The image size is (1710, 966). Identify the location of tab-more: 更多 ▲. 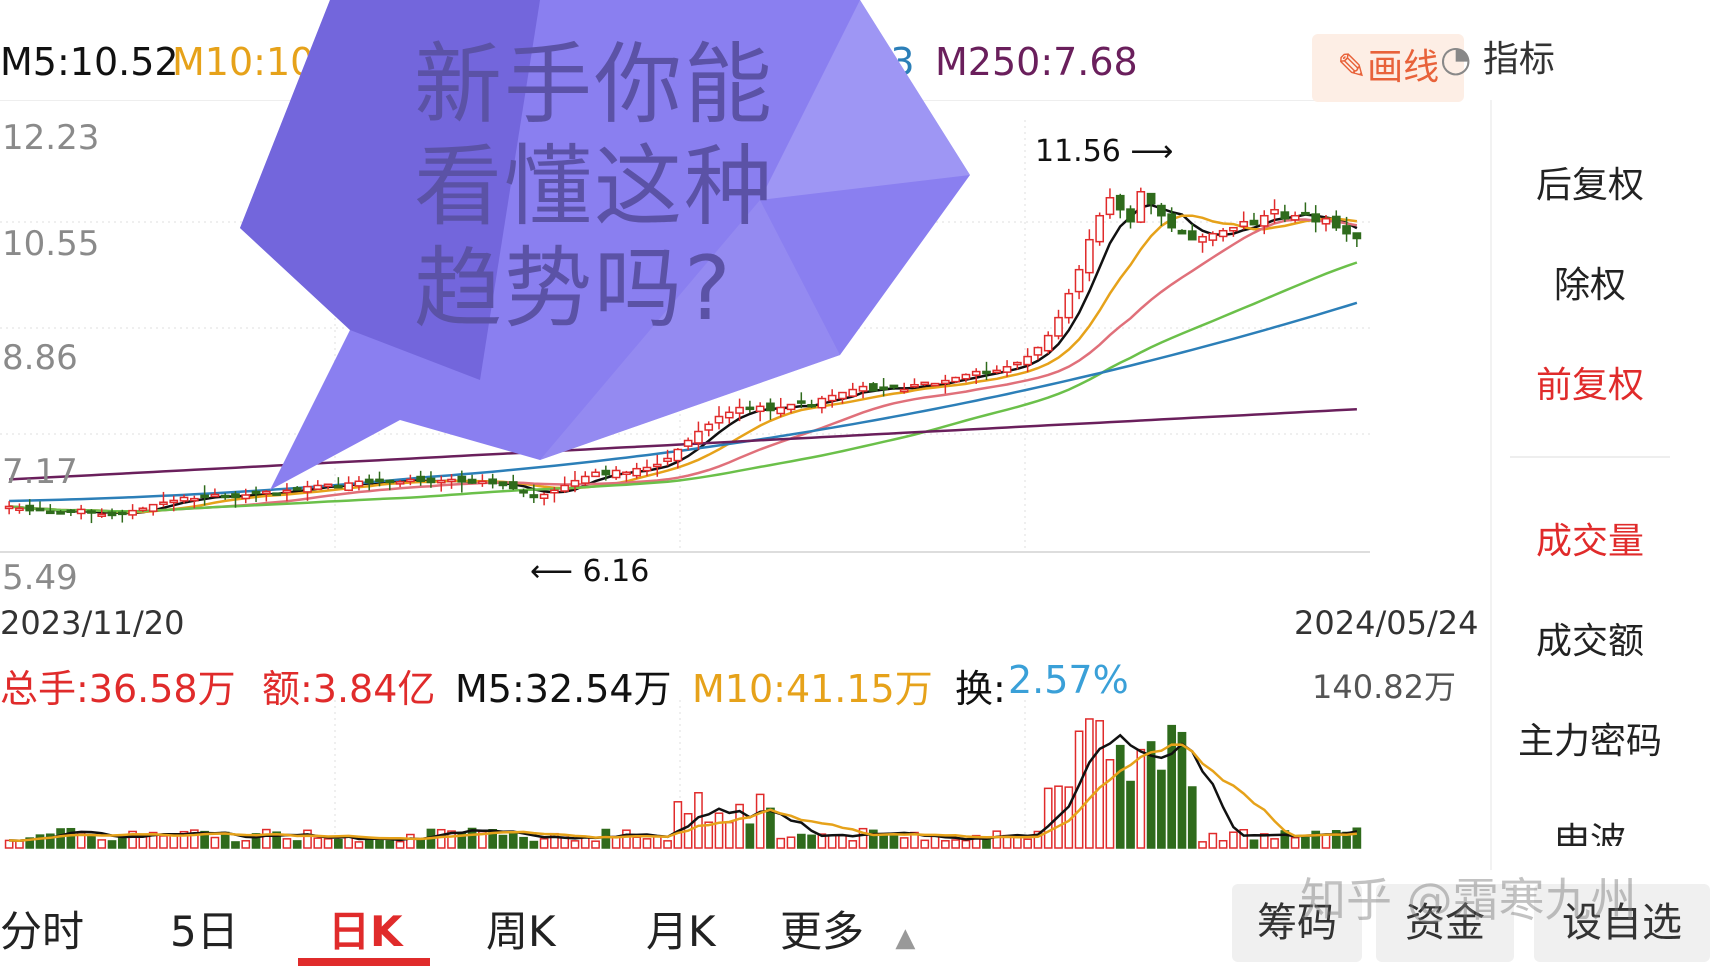
(847, 928).